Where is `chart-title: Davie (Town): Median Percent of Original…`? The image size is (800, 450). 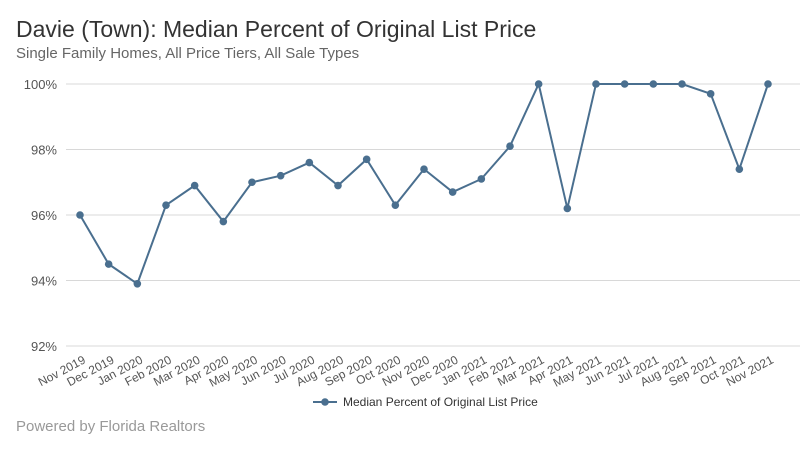 chart-title: Davie (Town): Median Percent of Original… is located at coordinates (276, 29).